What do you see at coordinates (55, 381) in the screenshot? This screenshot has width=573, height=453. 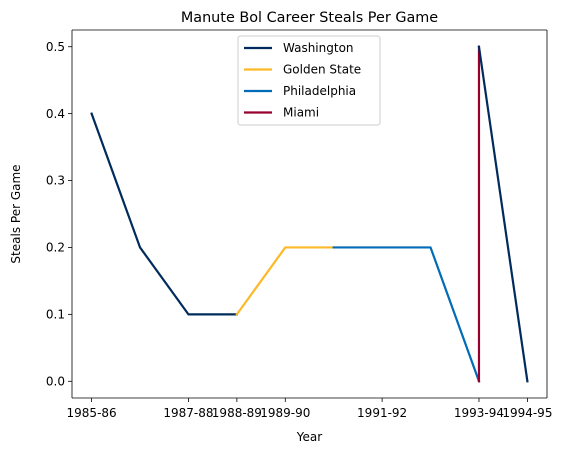 I see `y-tick-label: 0.0` at bounding box center [55, 381].